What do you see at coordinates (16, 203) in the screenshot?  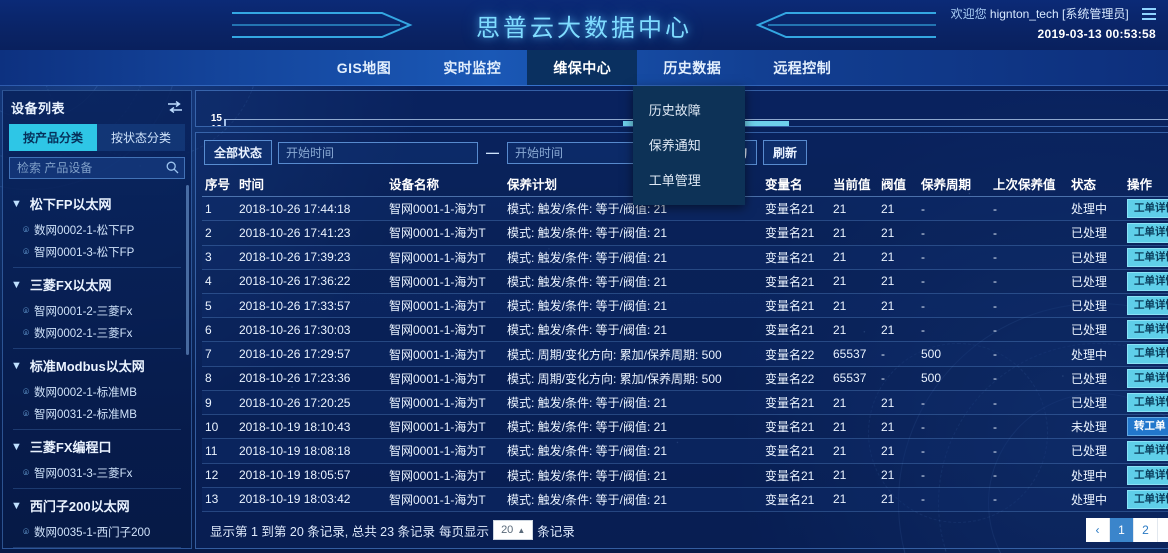 I see `chevron-down-icon: ▼` at bounding box center [16, 203].